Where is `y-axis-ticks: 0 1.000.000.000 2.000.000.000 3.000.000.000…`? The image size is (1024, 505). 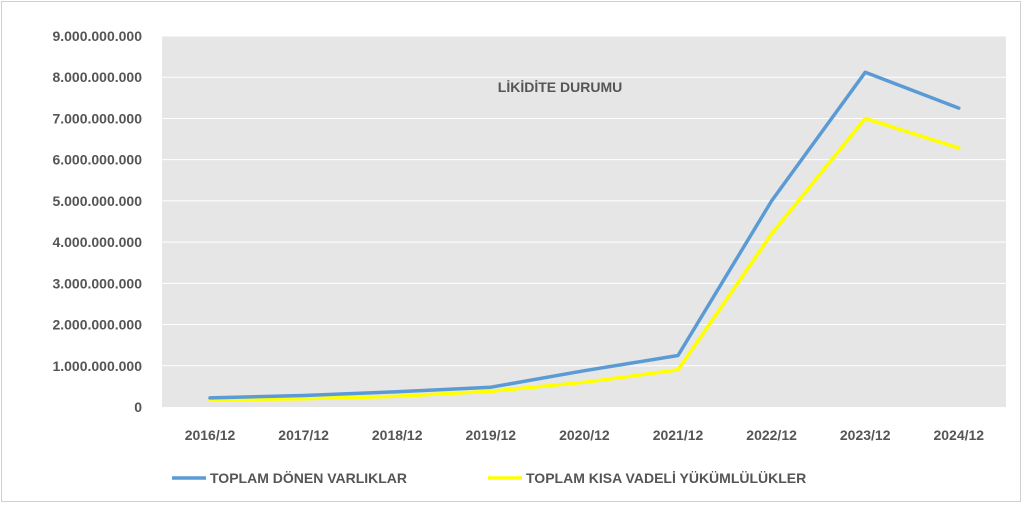
y-axis-ticks: 0 1.000.000.000 2.000.000.000 3.000.000.000… is located at coordinates (97, 221).